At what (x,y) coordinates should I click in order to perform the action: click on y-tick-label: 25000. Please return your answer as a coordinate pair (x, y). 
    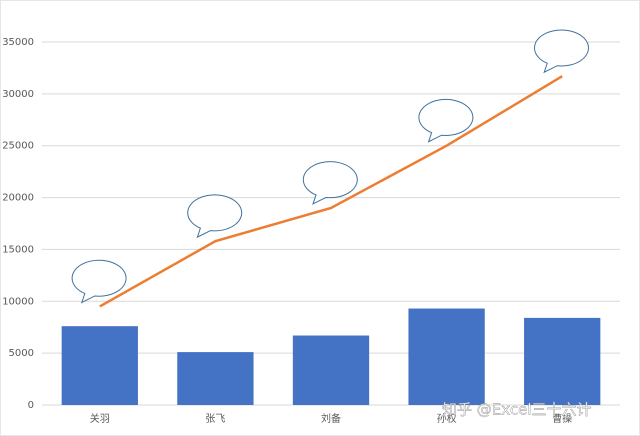
    Looking at the image, I should click on (18, 146).